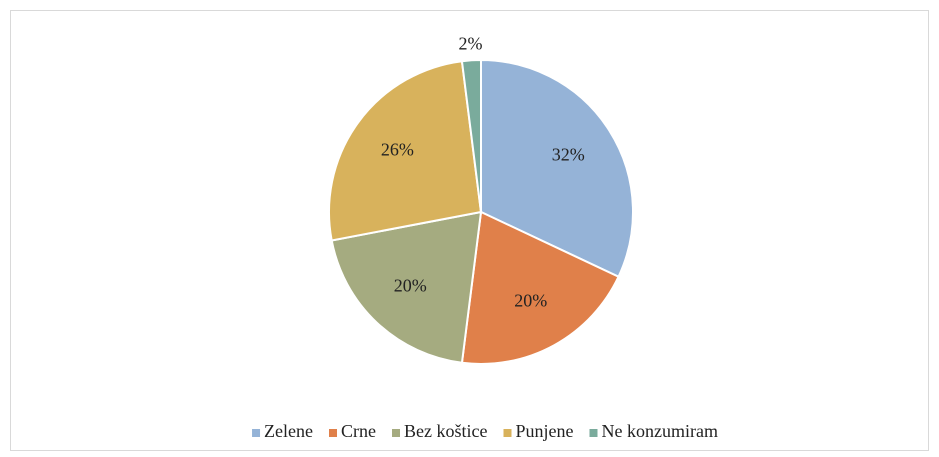 Image resolution: width=939 pixels, height=457 pixels. I want to click on data-label: 32%, so click(568, 155).